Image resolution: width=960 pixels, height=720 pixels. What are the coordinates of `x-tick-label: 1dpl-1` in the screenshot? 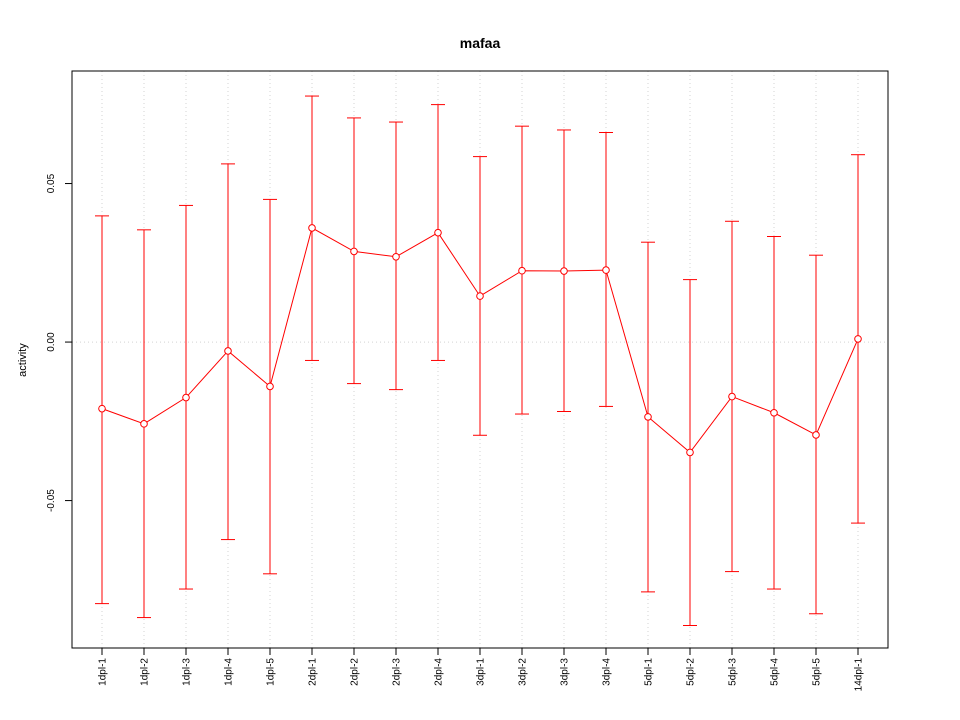 It's located at (103, 672).